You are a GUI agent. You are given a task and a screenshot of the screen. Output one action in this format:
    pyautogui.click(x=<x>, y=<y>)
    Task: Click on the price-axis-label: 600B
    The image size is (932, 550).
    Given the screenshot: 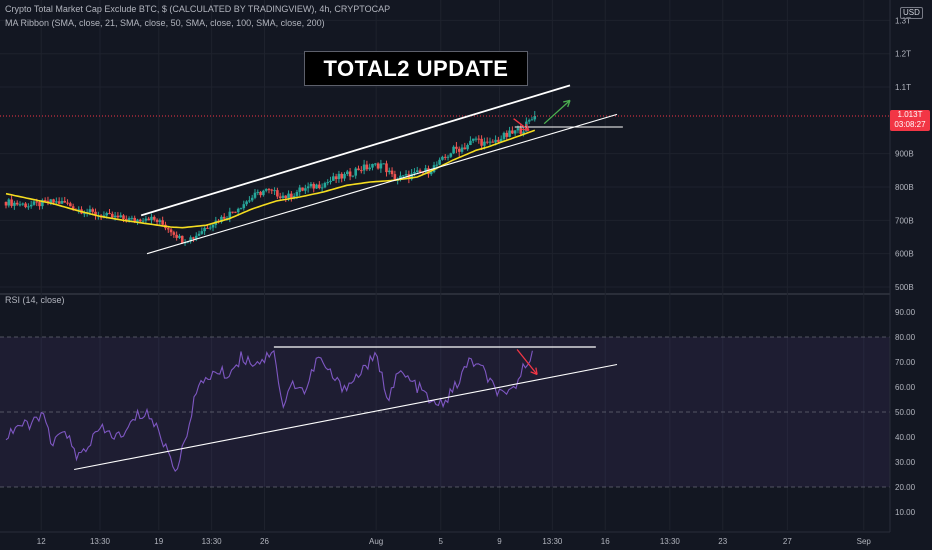 What is the action you would take?
    pyautogui.click(x=904, y=254)
    